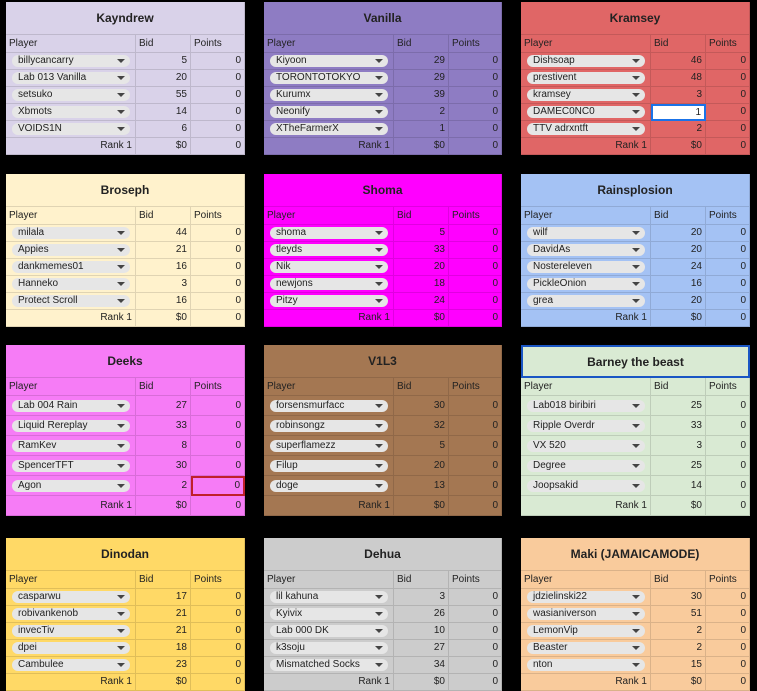 The image size is (757, 691). I want to click on player-dropdown: grea, so click(586, 301).